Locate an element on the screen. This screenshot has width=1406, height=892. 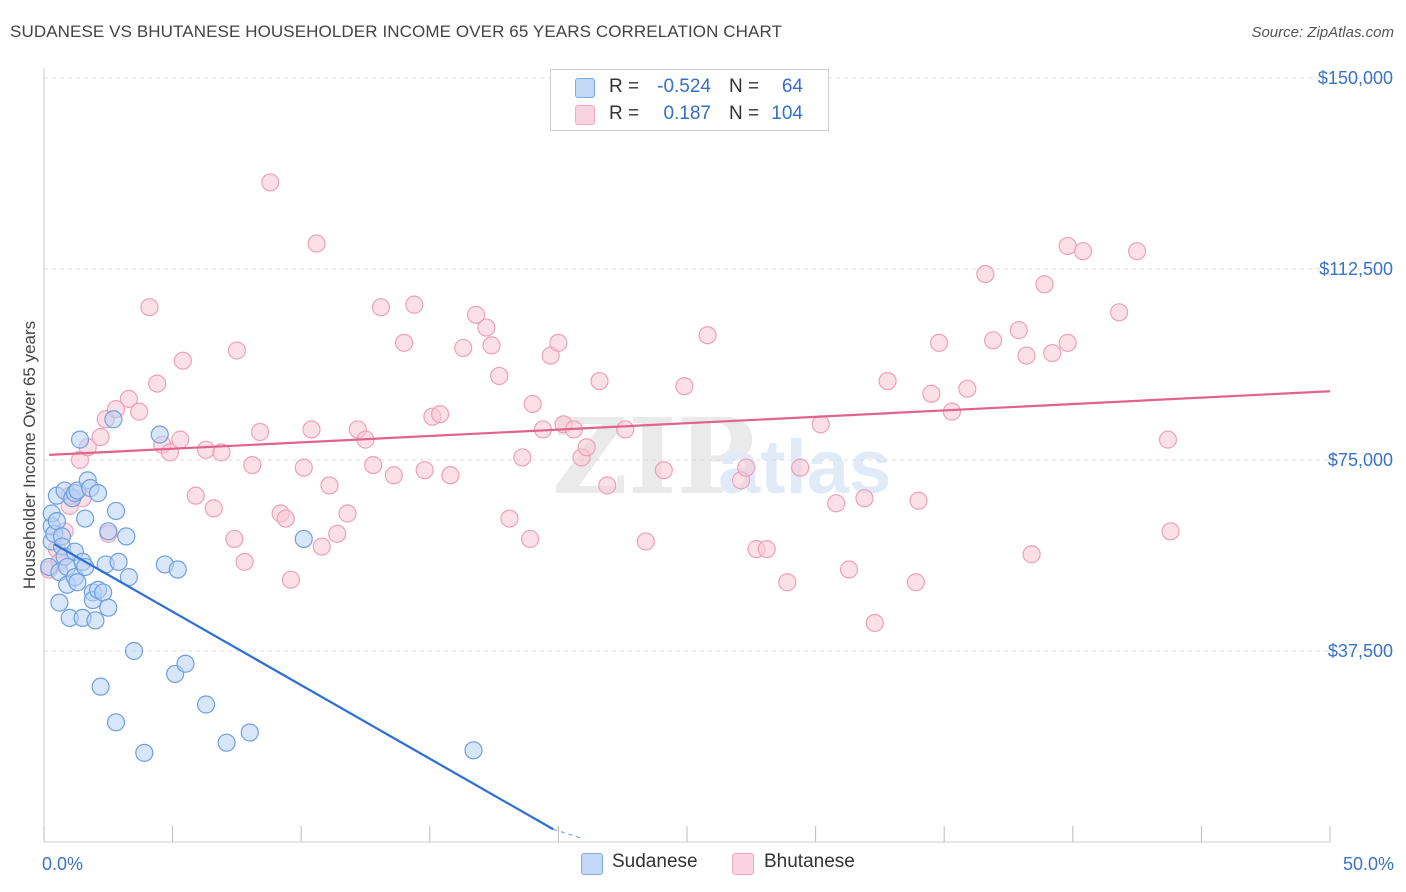
y-tick-label: $112,500 is located at coordinates (1356, 269).